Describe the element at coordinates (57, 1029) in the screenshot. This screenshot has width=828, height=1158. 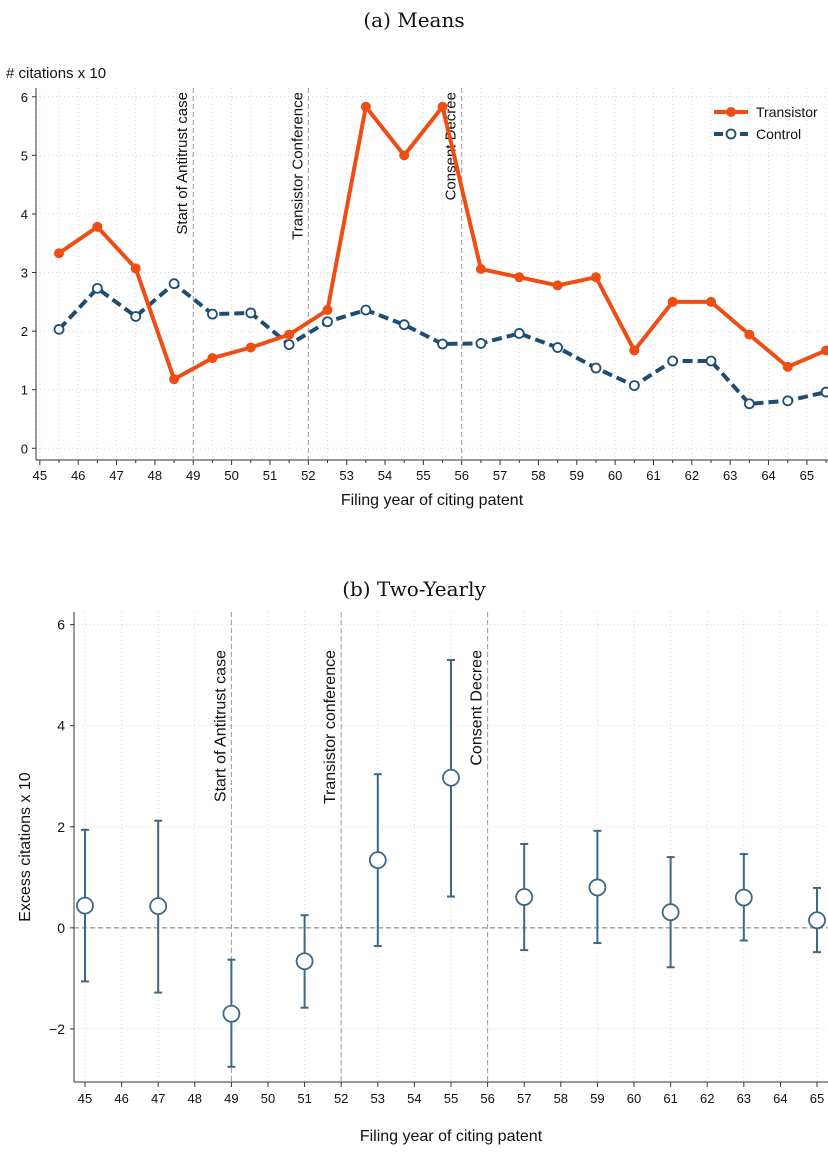
I see `y-tick-label: −2` at that location.